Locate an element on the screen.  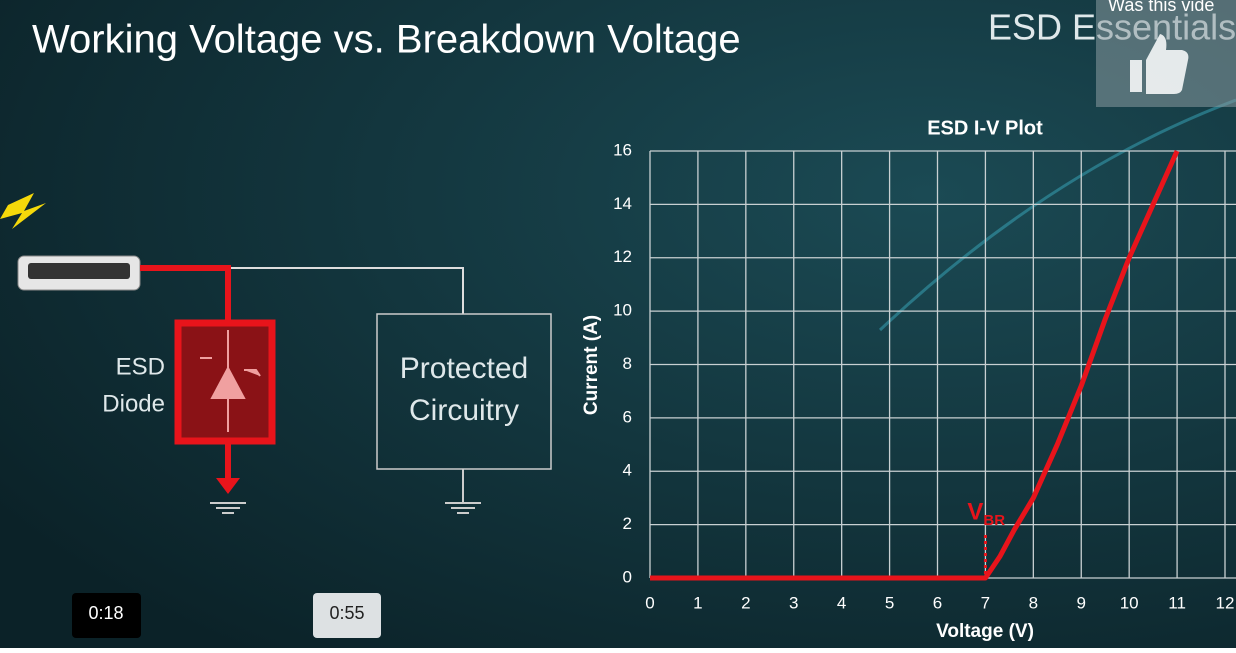
duration-badge is located at coordinates (347, 615).